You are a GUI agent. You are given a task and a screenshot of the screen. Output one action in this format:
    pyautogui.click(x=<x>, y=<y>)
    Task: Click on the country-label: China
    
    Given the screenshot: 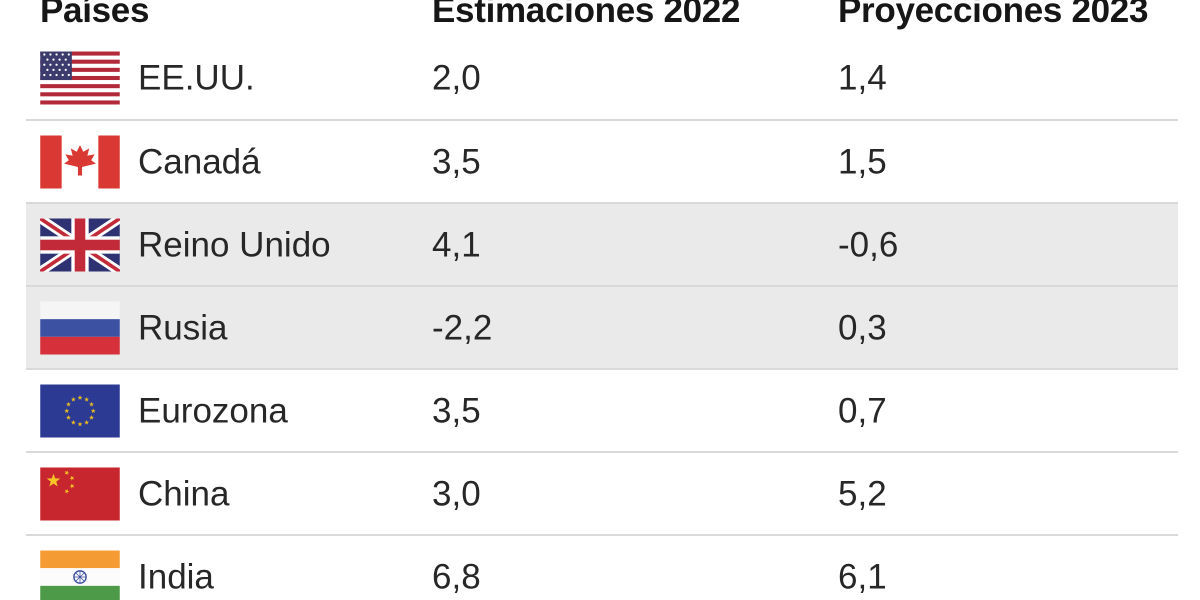 What is the action you would take?
    pyautogui.click(x=184, y=493)
    